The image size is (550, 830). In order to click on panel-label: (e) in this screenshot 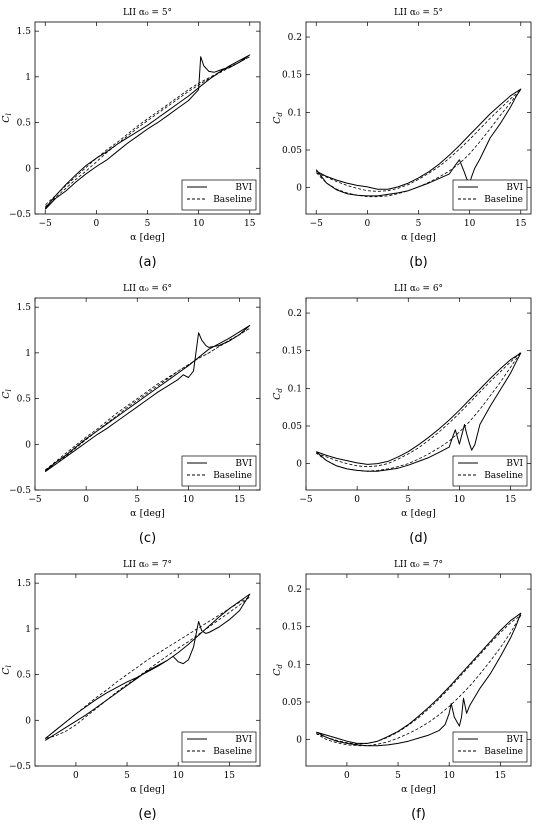, I will do `click(147, 814)`.